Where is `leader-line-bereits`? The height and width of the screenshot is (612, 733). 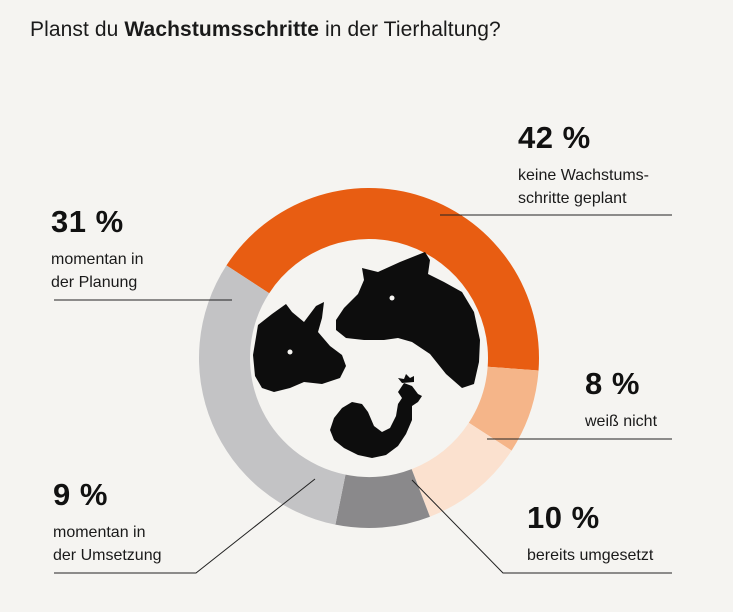
leader-line-bereits is located at coordinates (541, 526).